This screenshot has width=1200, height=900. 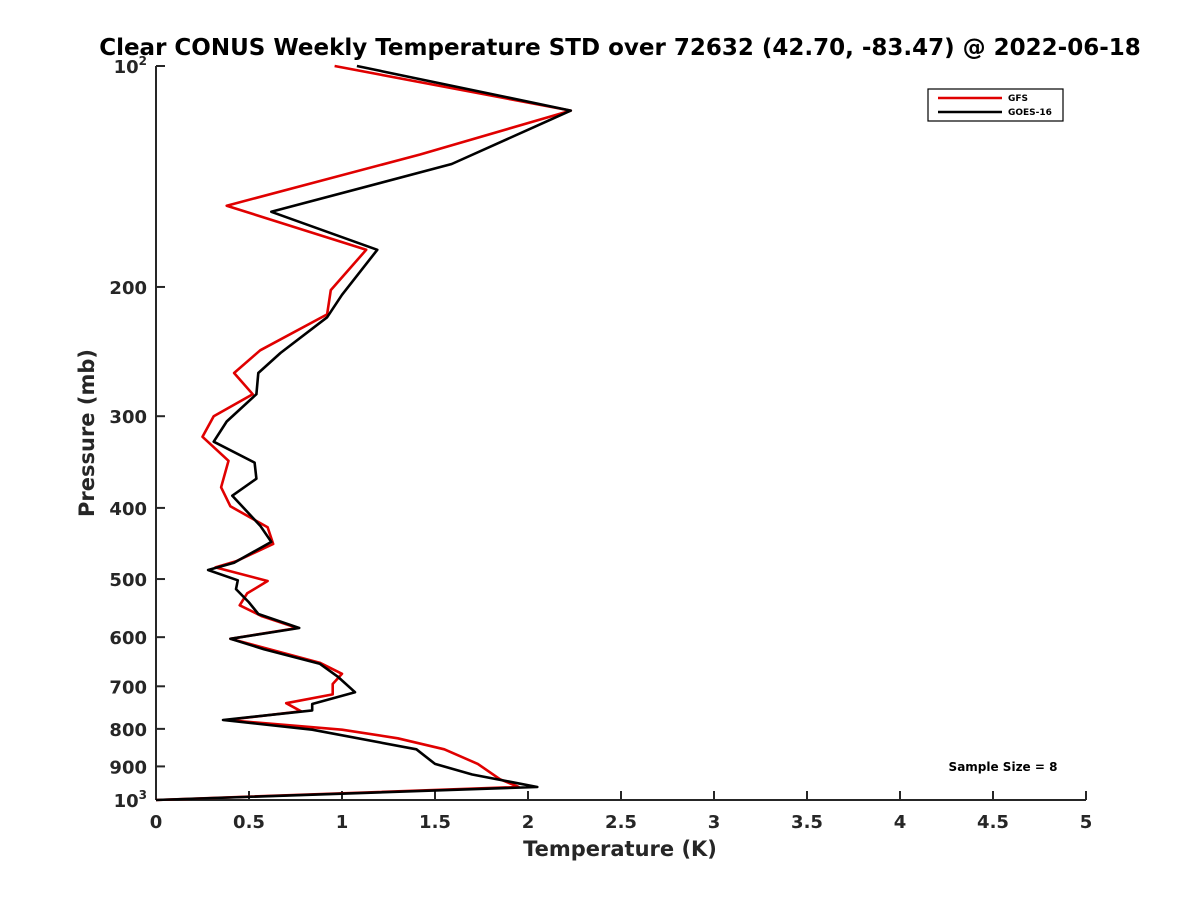 What do you see at coordinates (342, 822) in the screenshot?
I see `x-tick-label: 1` at bounding box center [342, 822].